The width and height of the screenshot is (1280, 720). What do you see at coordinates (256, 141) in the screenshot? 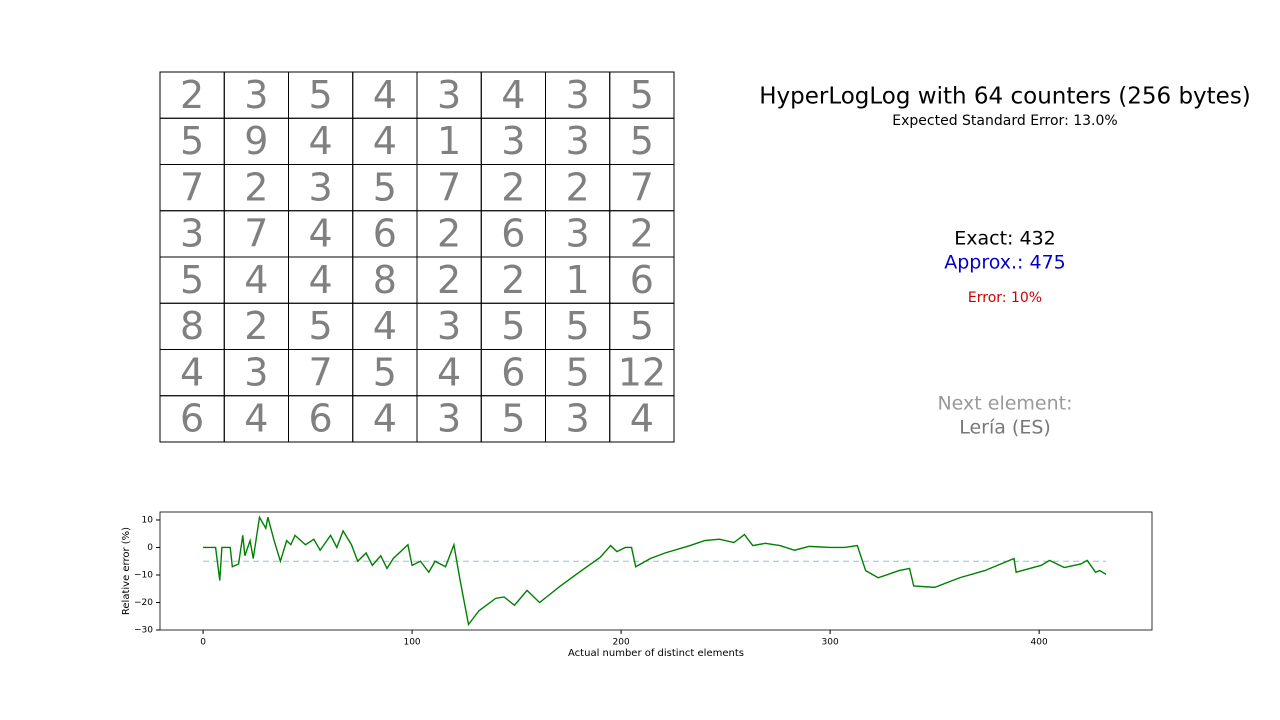
I see `register-value: 9` at bounding box center [256, 141].